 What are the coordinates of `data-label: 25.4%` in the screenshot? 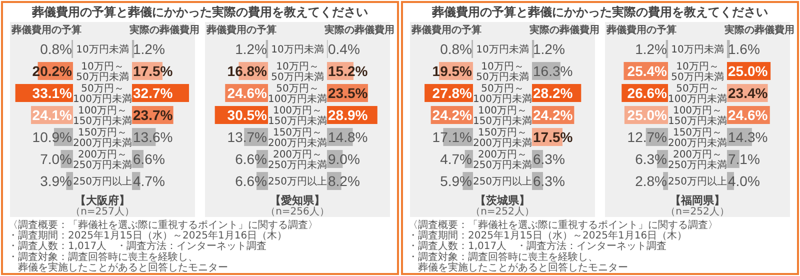 It's located at (647, 71).